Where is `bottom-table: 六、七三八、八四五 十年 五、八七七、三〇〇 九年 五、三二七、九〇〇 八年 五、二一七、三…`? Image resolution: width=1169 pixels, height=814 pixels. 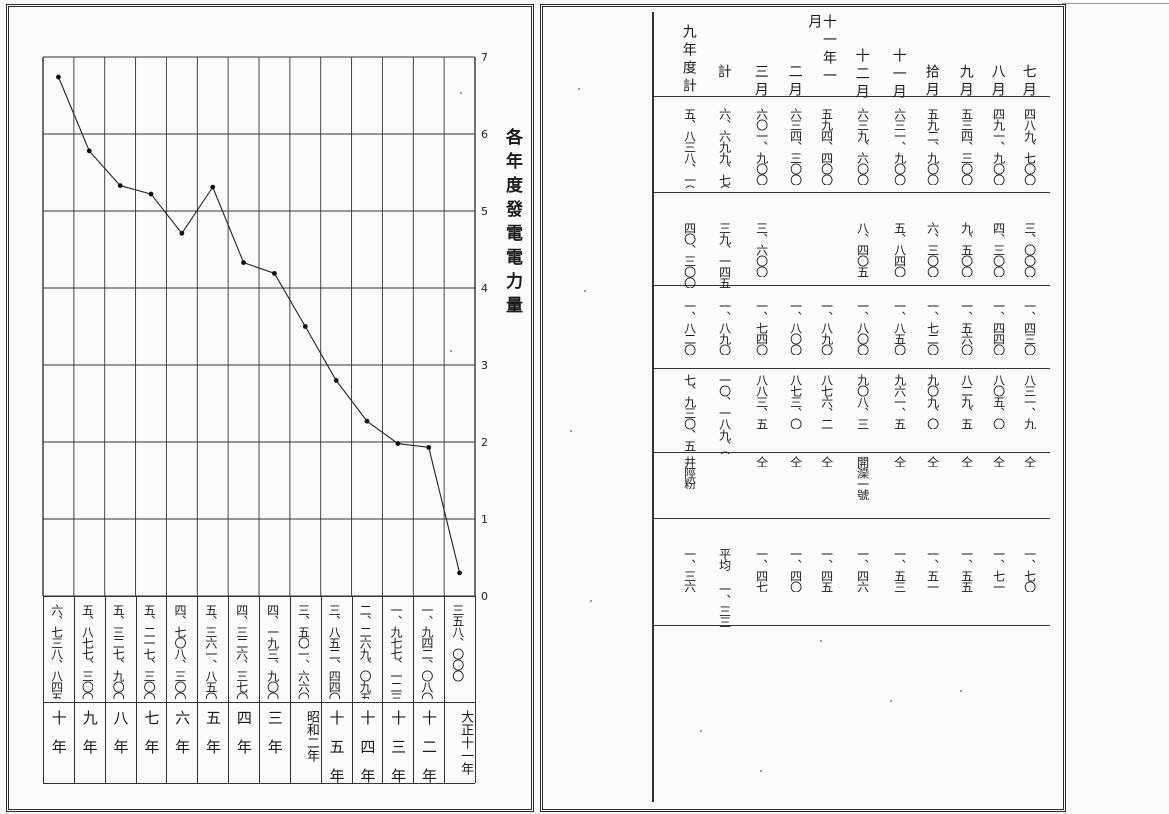
bottom-table: 六、七三八、八四五 十年 五、八七七、三〇〇 九年 五、三二七、九〇〇 八年 五、二一七、三… is located at coordinates (259, 696).